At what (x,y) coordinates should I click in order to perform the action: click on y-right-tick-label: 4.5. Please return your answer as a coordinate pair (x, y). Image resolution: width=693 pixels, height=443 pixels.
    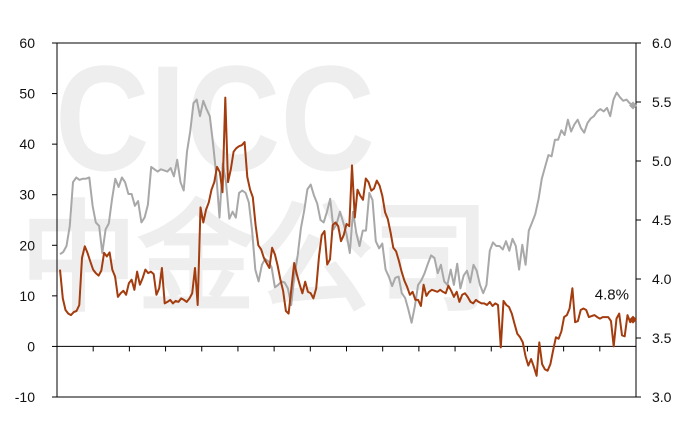
    Looking at the image, I should click on (662, 220).